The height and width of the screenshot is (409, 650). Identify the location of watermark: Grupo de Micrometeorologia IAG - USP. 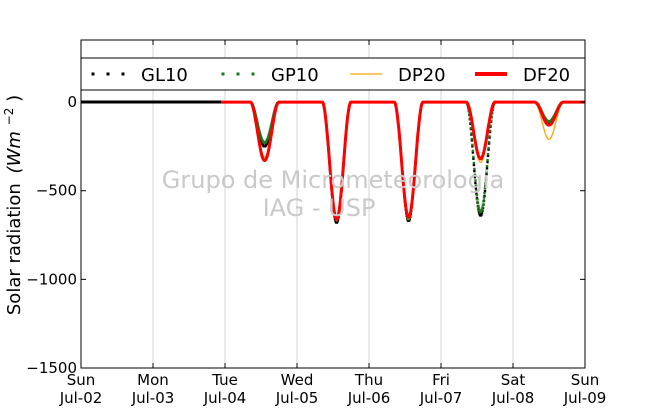
(333, 194).